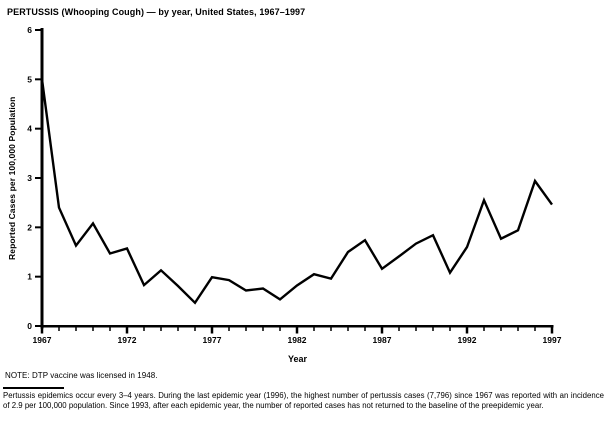 This screenshot has height=422, width=607. What do you see at coordinates (29, 79) in the screenshot?
I see `y-tick-label: 5` at bounding box center [29, 79].